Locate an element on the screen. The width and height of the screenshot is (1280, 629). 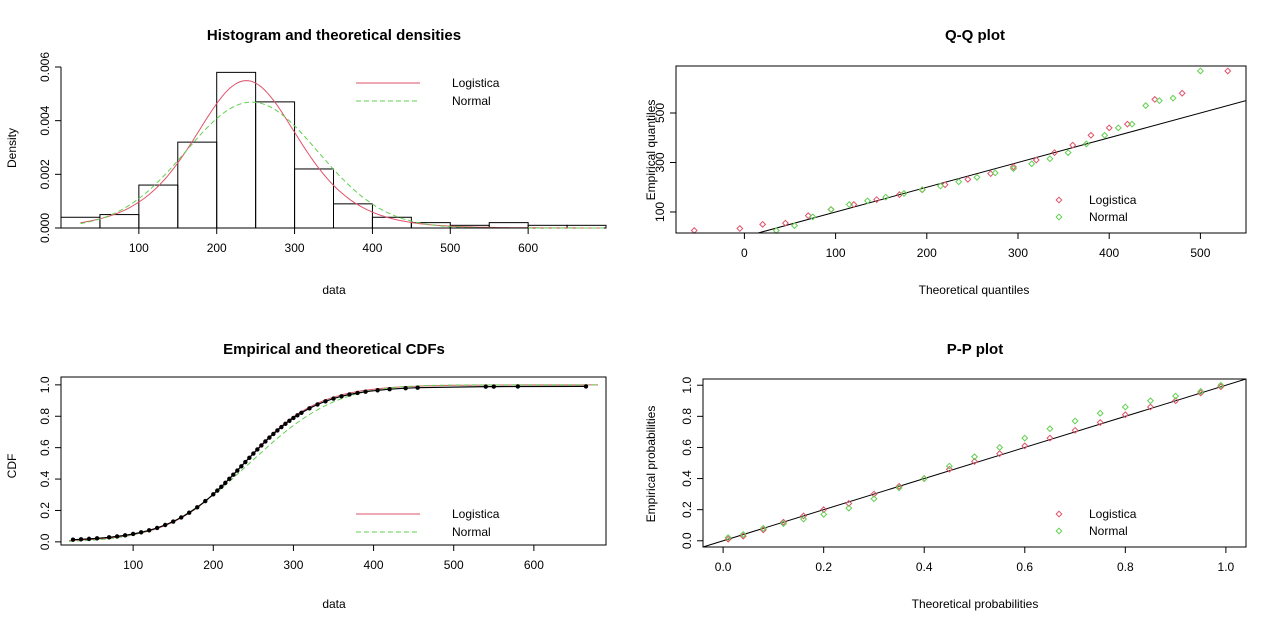
y-axis-label: Density is located at coordinates (12, 148).